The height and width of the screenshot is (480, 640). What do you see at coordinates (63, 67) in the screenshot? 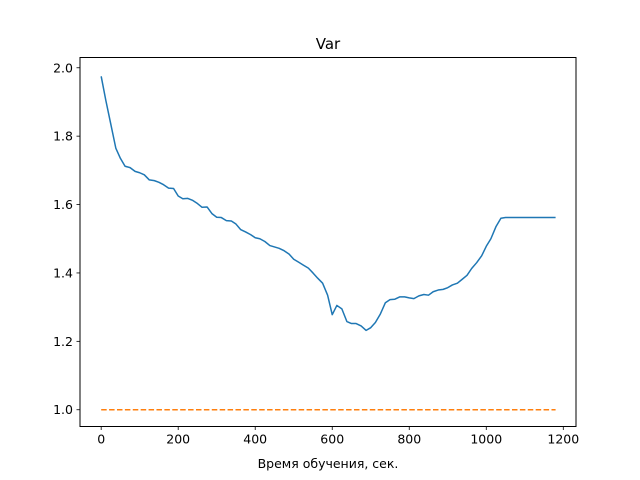
I see `y-tick-label: 2.0` at bounding box center [63, 67].